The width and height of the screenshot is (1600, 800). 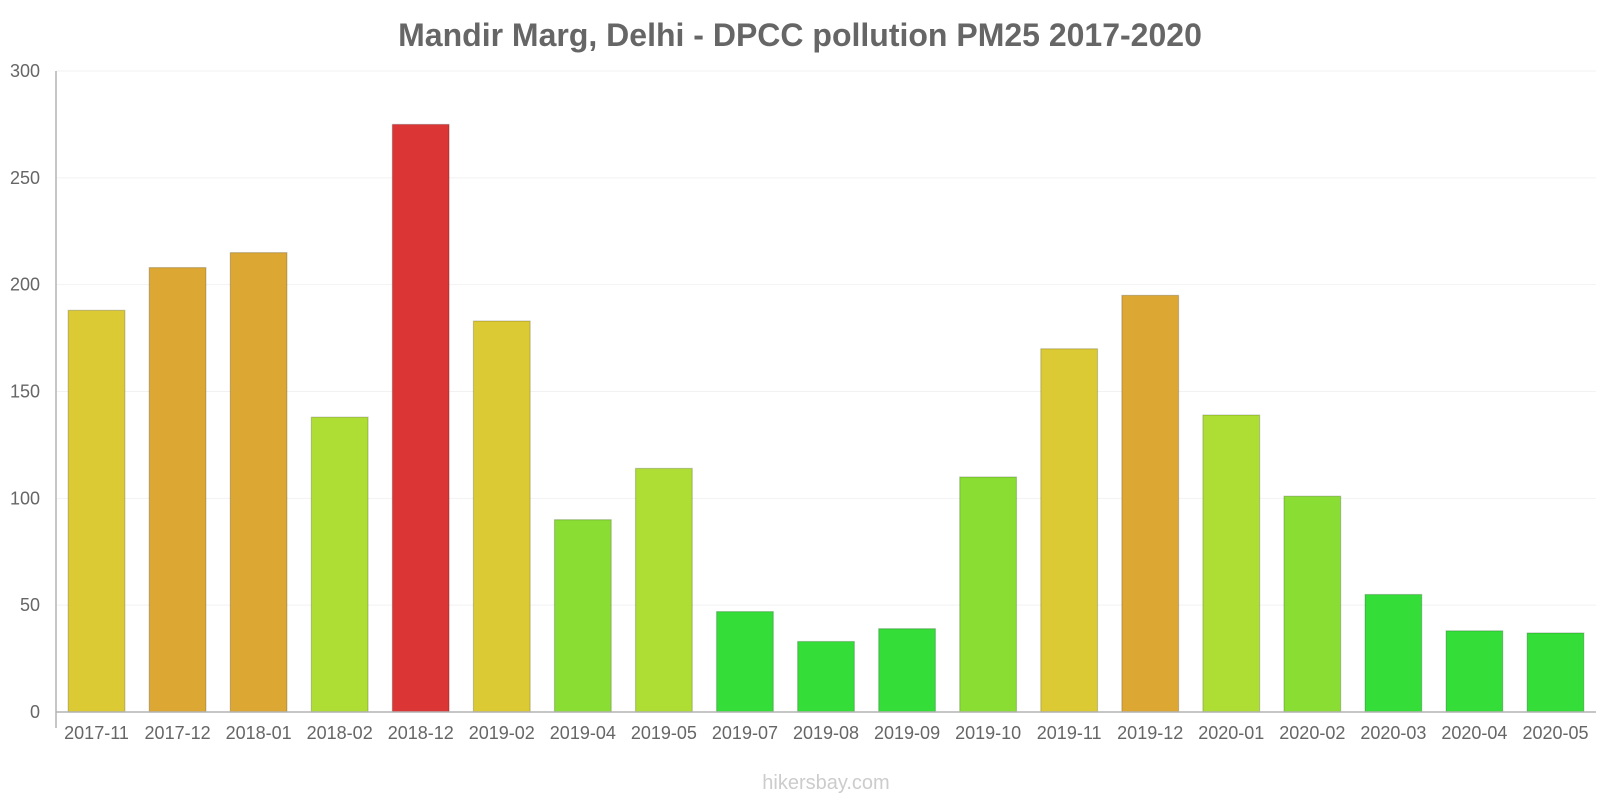 What do you see at coordinates (664, 733) in the screenshot?
I see `x-tick-label: 2019-05` at bounding box center [664, 733].